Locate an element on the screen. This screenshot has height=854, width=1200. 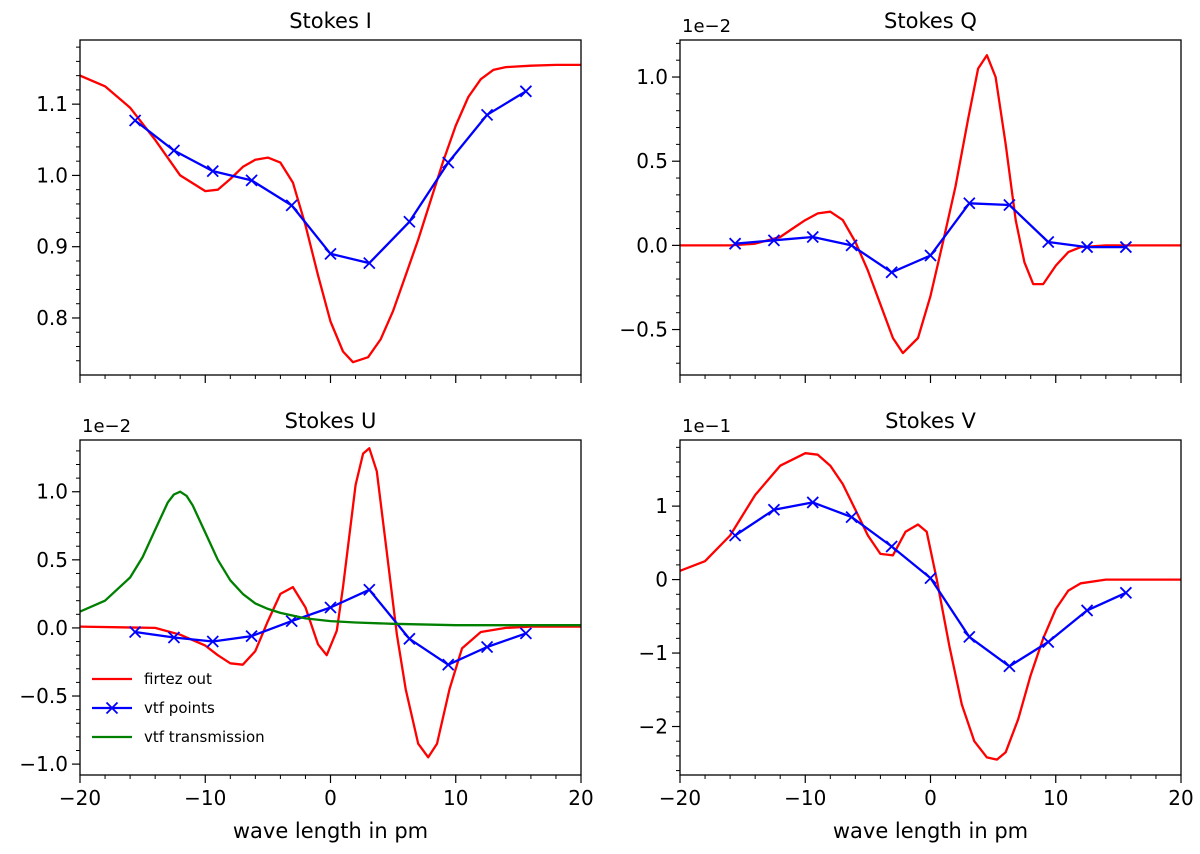
legend-entry-label: vtf points is located at coordinates (179, 708).